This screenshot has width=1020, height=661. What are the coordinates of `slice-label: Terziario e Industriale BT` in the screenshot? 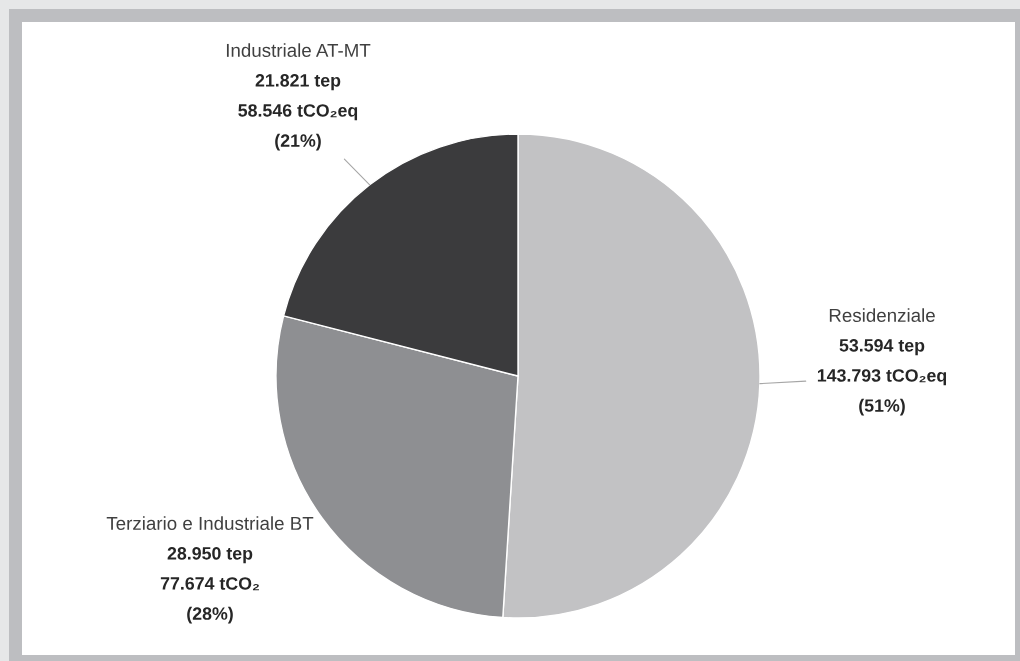 It's located at (210, 523).